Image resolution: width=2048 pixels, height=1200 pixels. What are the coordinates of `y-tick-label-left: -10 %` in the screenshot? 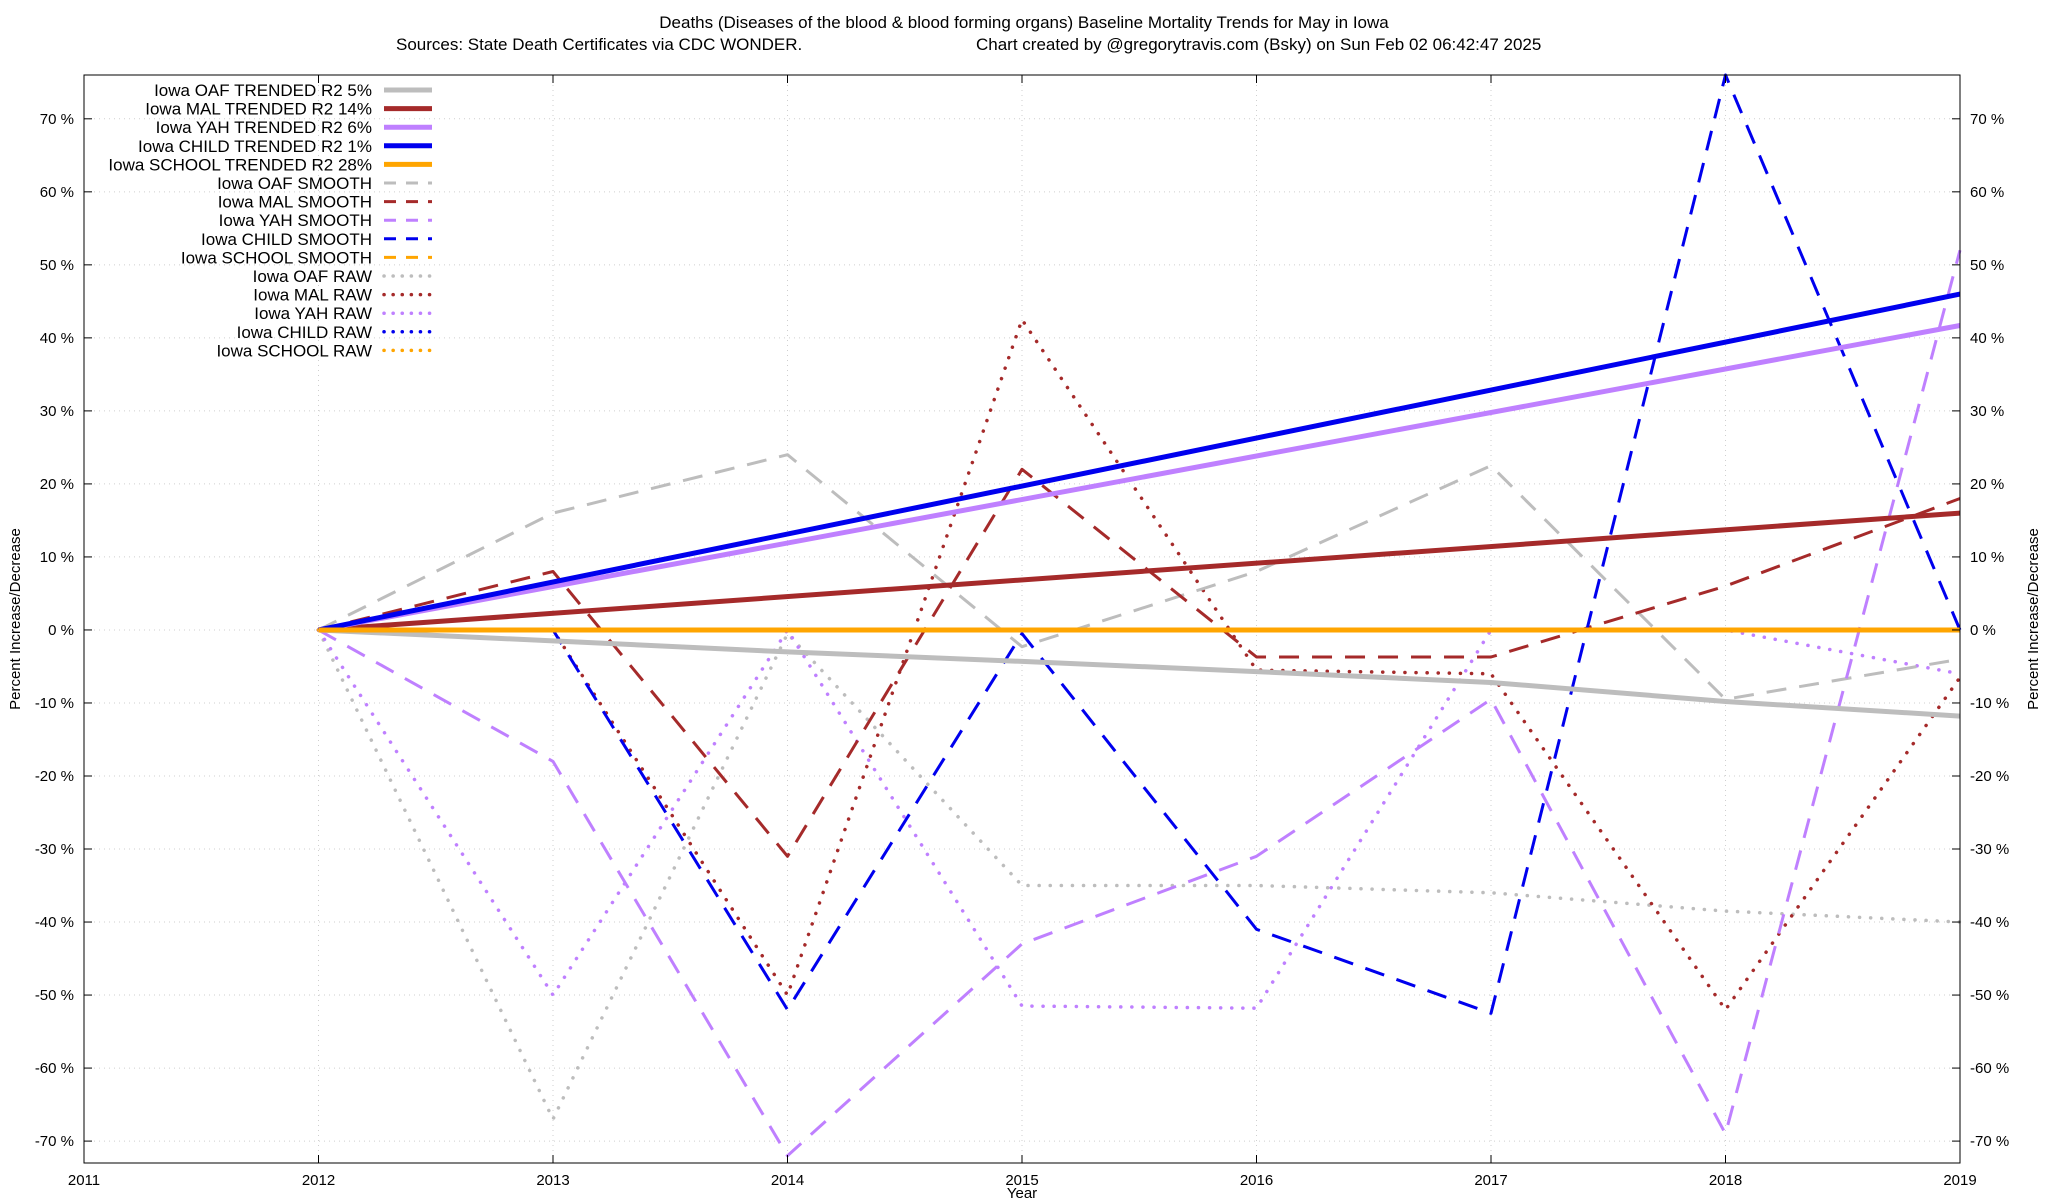 It's located at (54, 703).